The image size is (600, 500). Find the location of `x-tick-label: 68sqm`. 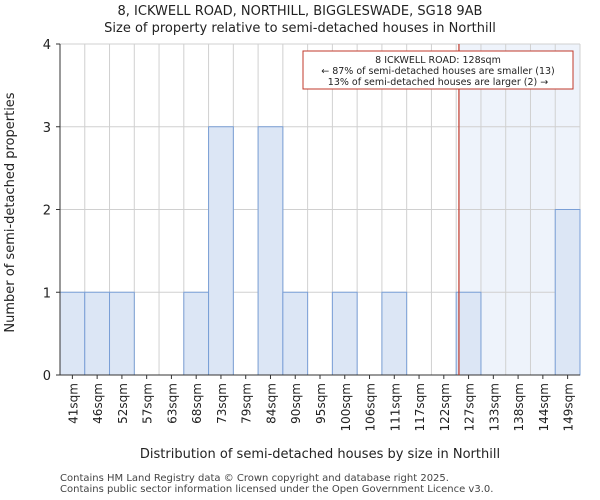

x-tick-label: 68sqm is located at coordinates (197, 403).